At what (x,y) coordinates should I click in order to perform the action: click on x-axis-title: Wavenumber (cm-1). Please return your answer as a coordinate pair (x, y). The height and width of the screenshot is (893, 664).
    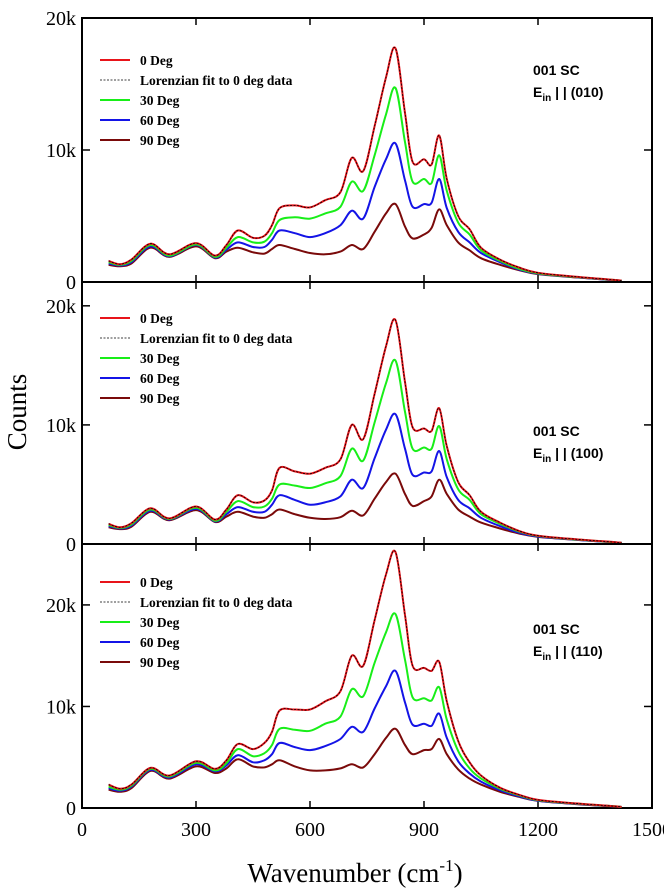
    Looking at the image, I should click on (354, 872).